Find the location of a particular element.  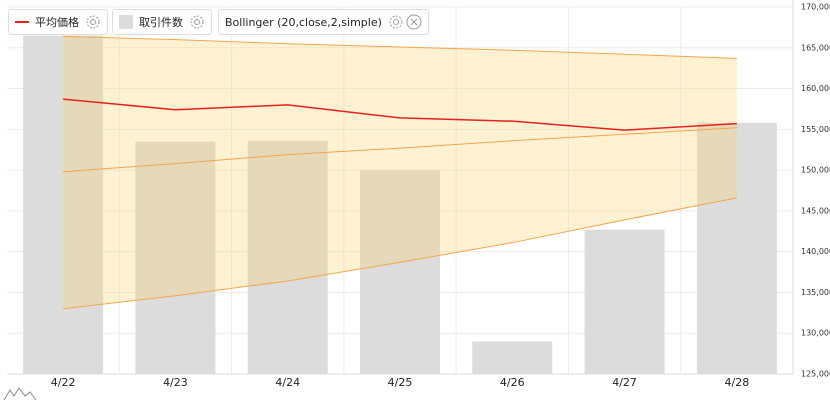

price-line is located at coordinates (400, 114).